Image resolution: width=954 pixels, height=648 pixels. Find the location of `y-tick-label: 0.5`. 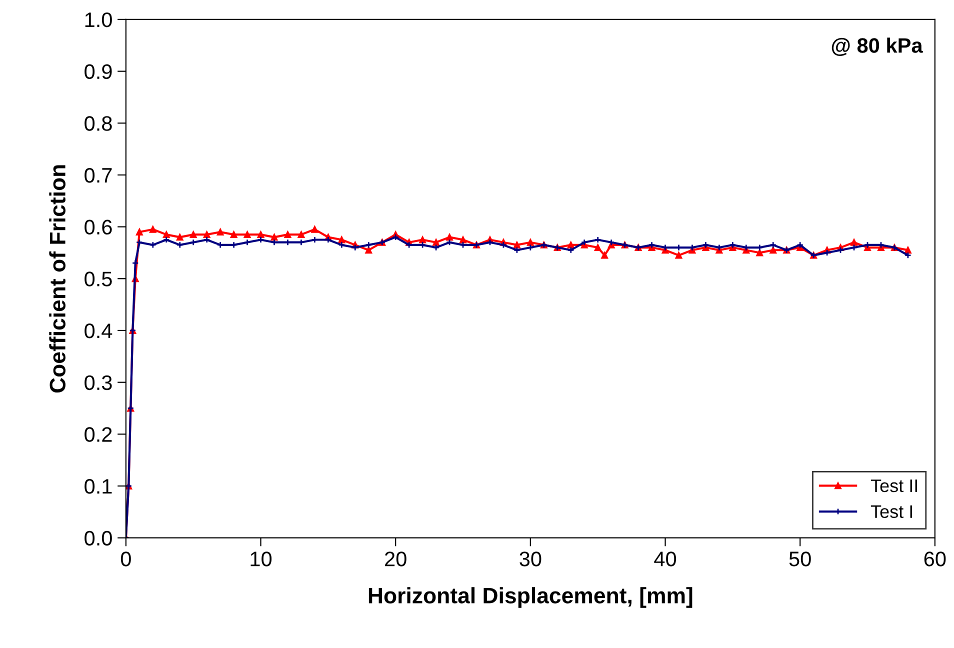

y-tick-label: 0.5 is located at coordinates (98, 279).